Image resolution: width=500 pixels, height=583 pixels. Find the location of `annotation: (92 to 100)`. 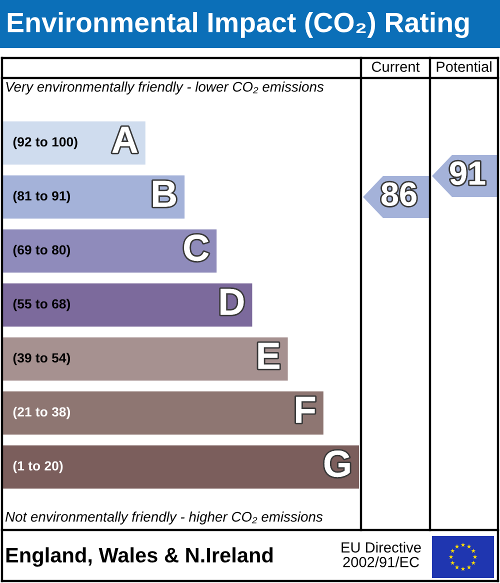

annotation: (92 to 100) is located at coordinates (45, 143).